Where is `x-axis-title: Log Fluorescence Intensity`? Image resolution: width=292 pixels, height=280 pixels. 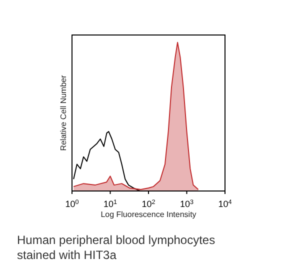
x-axis-title: Log Fluorescence Intensity is located at coordinates (148, 214).